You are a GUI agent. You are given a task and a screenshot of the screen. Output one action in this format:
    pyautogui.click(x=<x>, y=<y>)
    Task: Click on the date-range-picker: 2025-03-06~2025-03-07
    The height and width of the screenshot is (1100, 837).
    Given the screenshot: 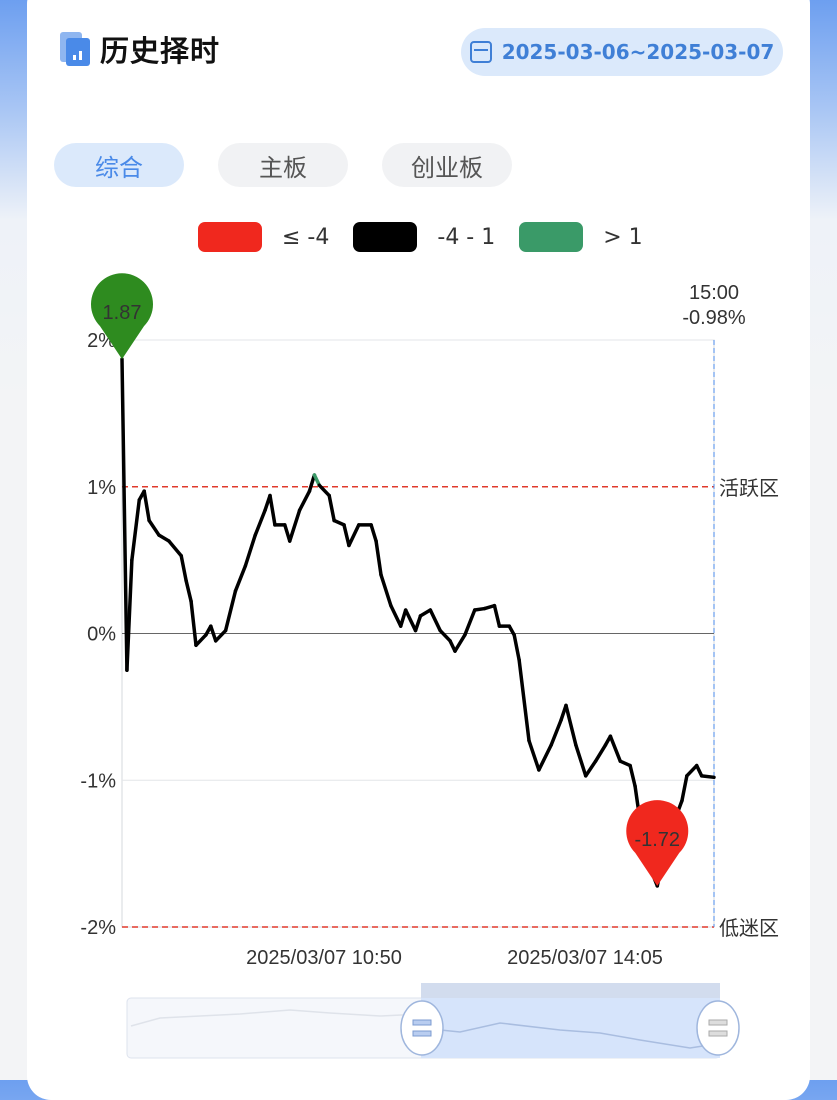 What is the action you would take?
    pyautogui.click(x=622, y=52)
    